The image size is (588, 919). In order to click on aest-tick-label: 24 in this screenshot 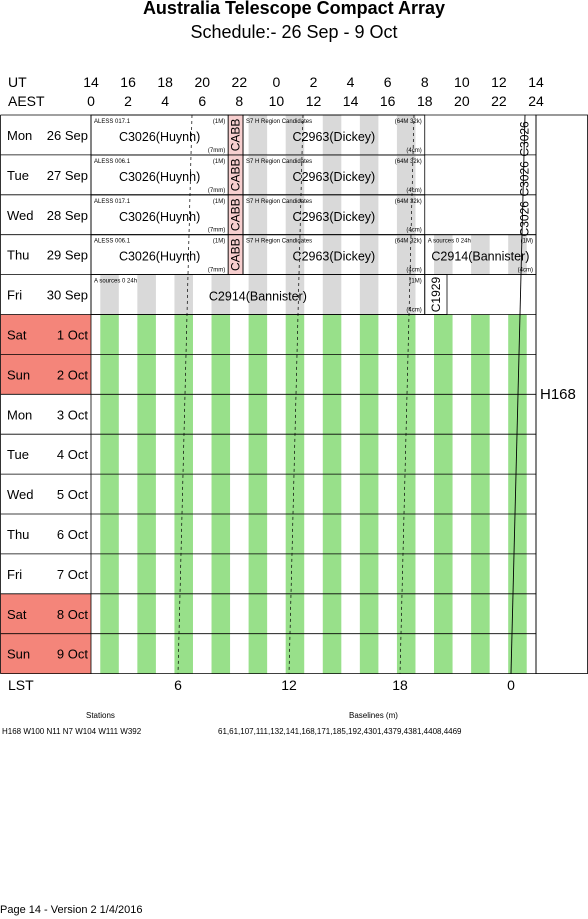, I will do `click(536, 101)`.